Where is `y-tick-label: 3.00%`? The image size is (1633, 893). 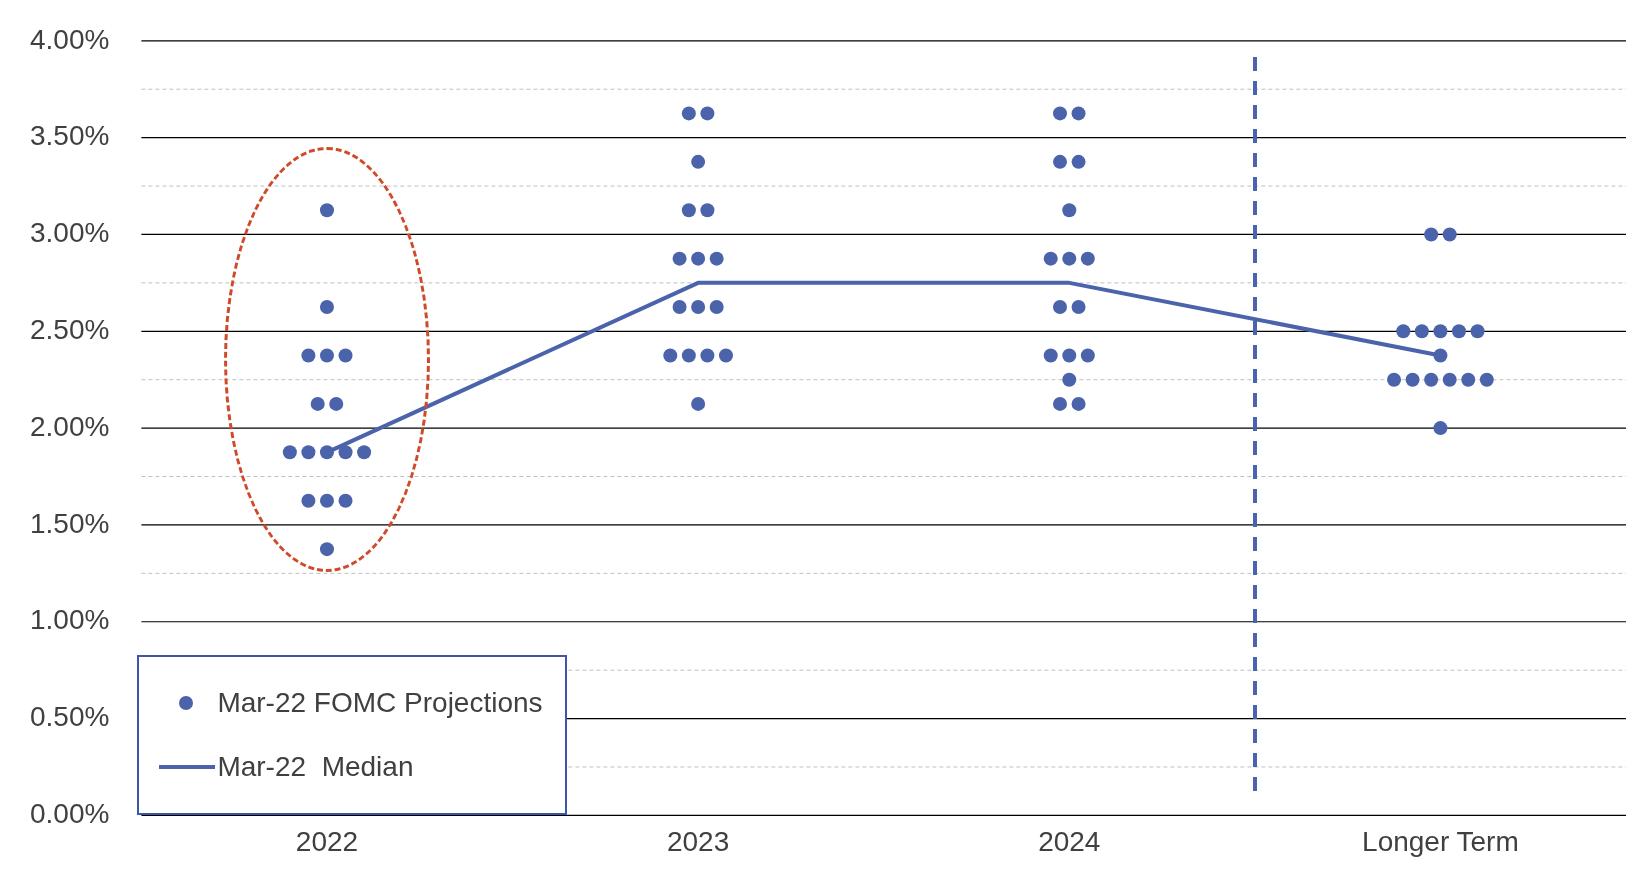 y-tick-label: 3.00% is located at coordinates (69, 233).